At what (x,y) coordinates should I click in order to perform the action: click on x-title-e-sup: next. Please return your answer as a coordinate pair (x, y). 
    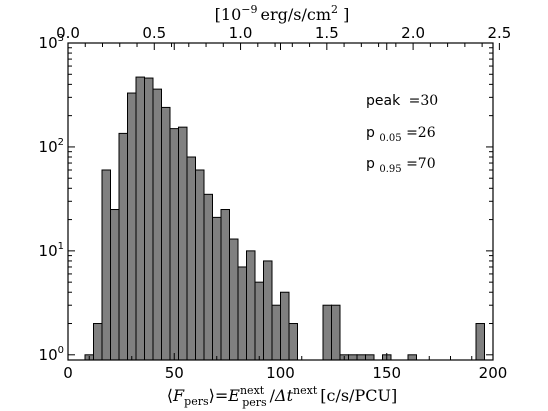
    Looking at the image, I should click on (252, 390).